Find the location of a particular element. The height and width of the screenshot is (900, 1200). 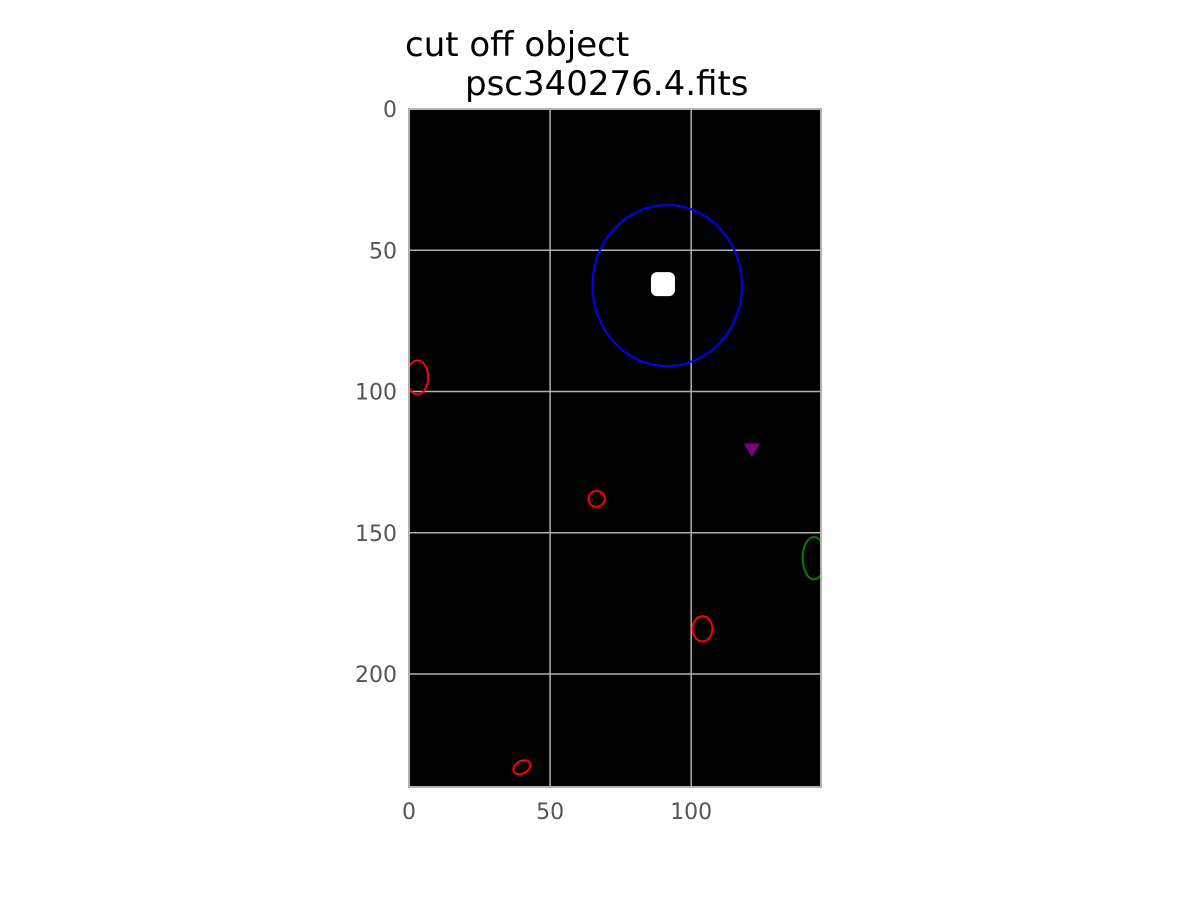

target-ellipse is located at coordinates (667, 286).